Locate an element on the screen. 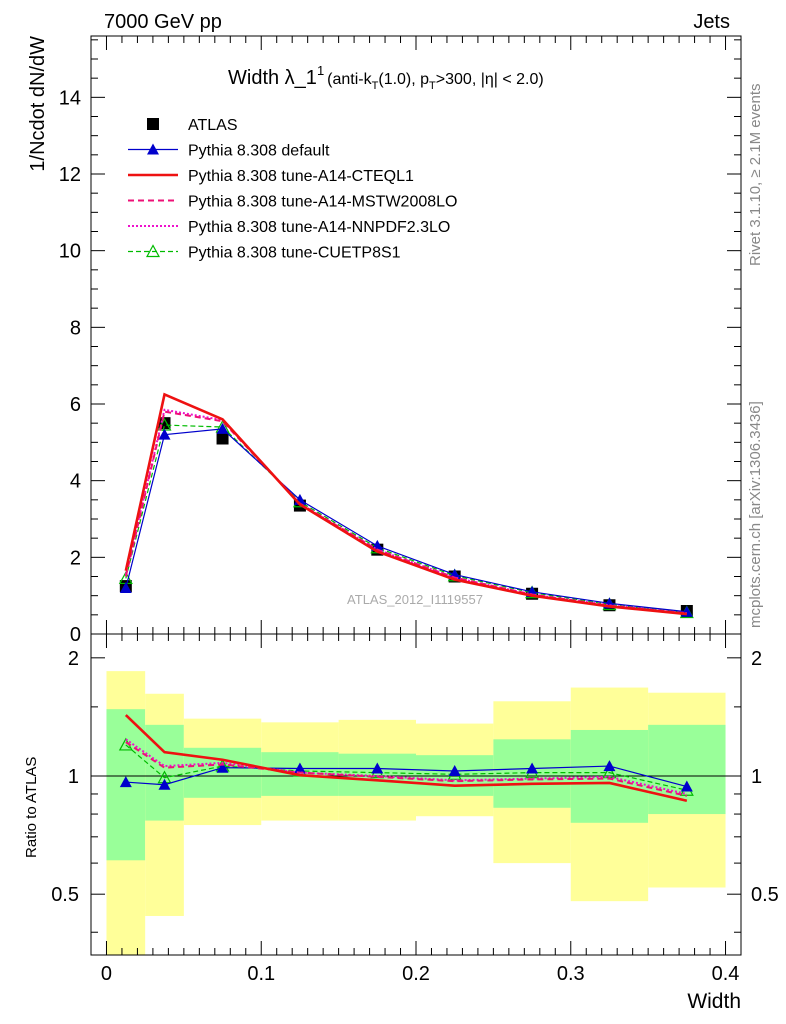 The width and height of the screenshot is (786, 1024). legend-marker-pythia-8-308-default is located at coordinates (153, 149).